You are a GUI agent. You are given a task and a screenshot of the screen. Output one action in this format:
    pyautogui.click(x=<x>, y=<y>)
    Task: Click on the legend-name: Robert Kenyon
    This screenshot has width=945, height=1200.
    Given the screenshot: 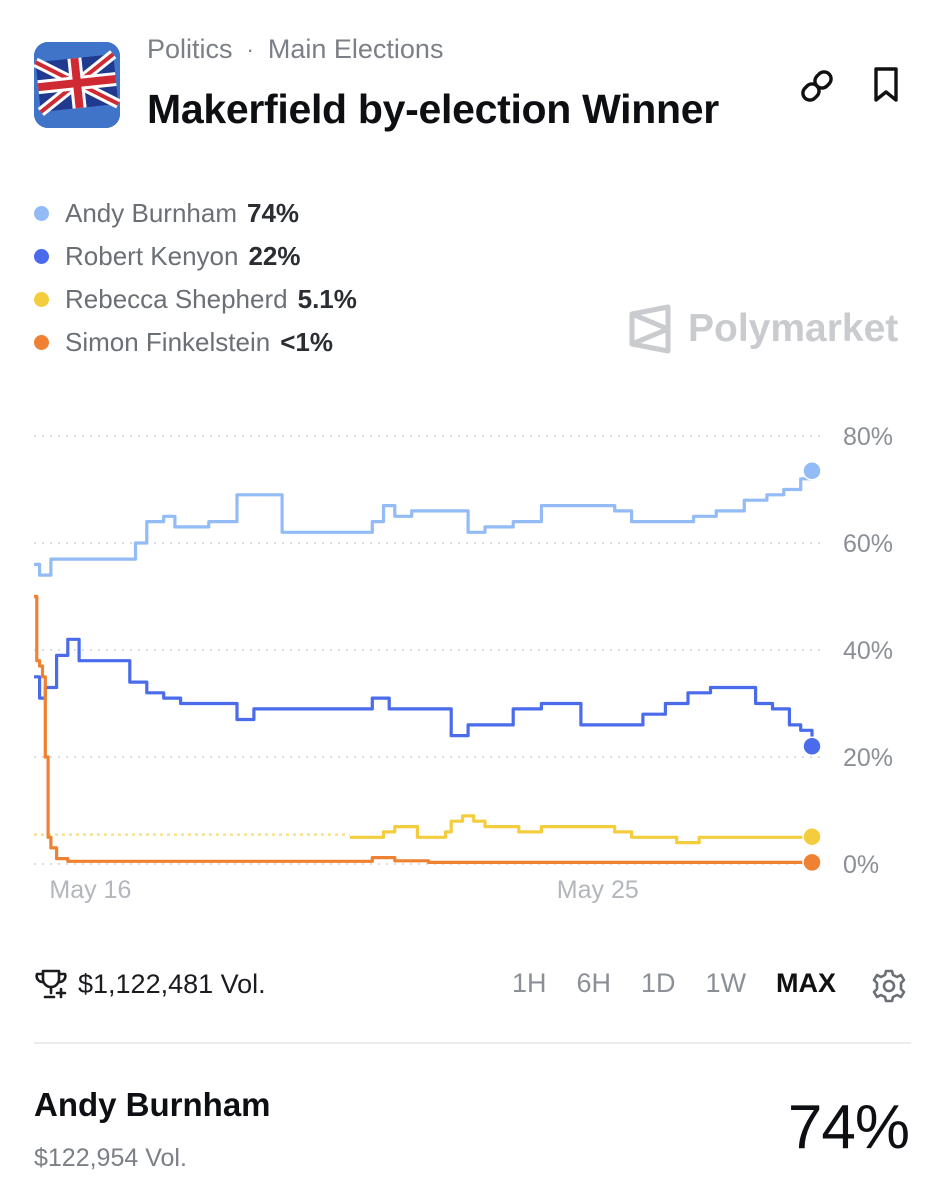 What is the action you would take?
    pyautogui.click(x=152, y=256)
    